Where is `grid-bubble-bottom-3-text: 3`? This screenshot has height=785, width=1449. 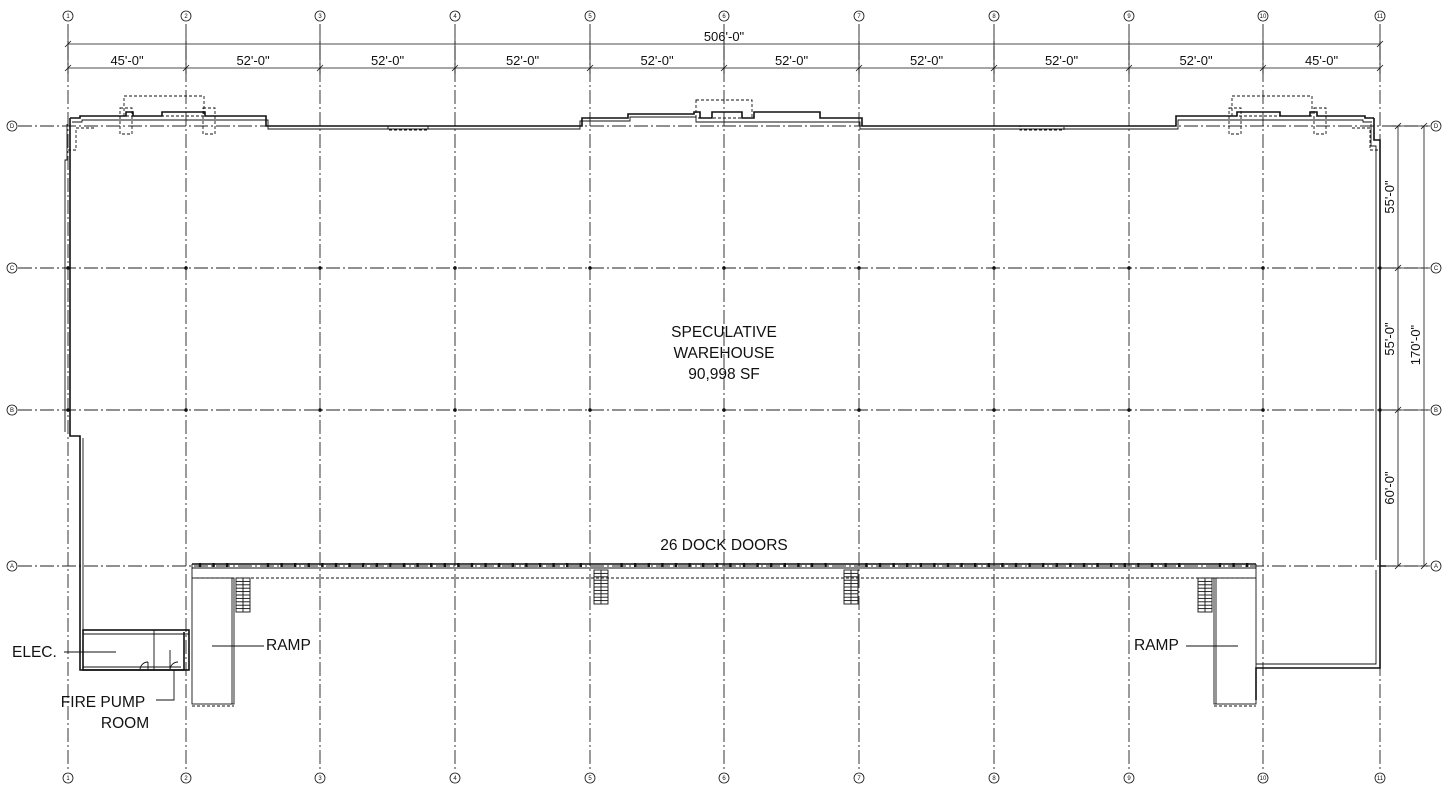
grid-bubble-bottom-3-text: 3 is located at coordinates (320, 779).